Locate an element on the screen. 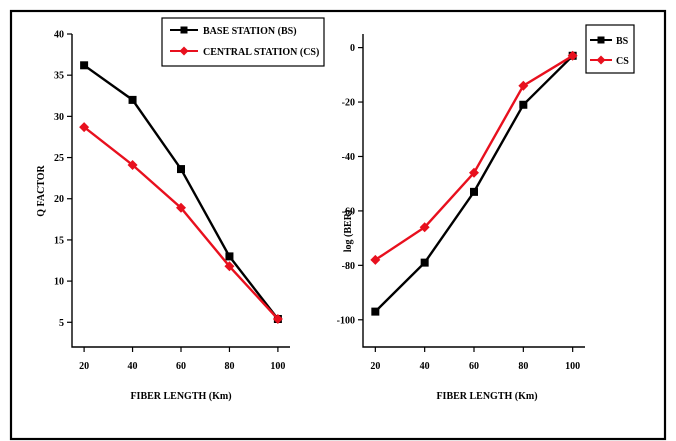 The image size is (676, 441). log-ber-y-tick-label: -60 is located at coordinates (348, 211).